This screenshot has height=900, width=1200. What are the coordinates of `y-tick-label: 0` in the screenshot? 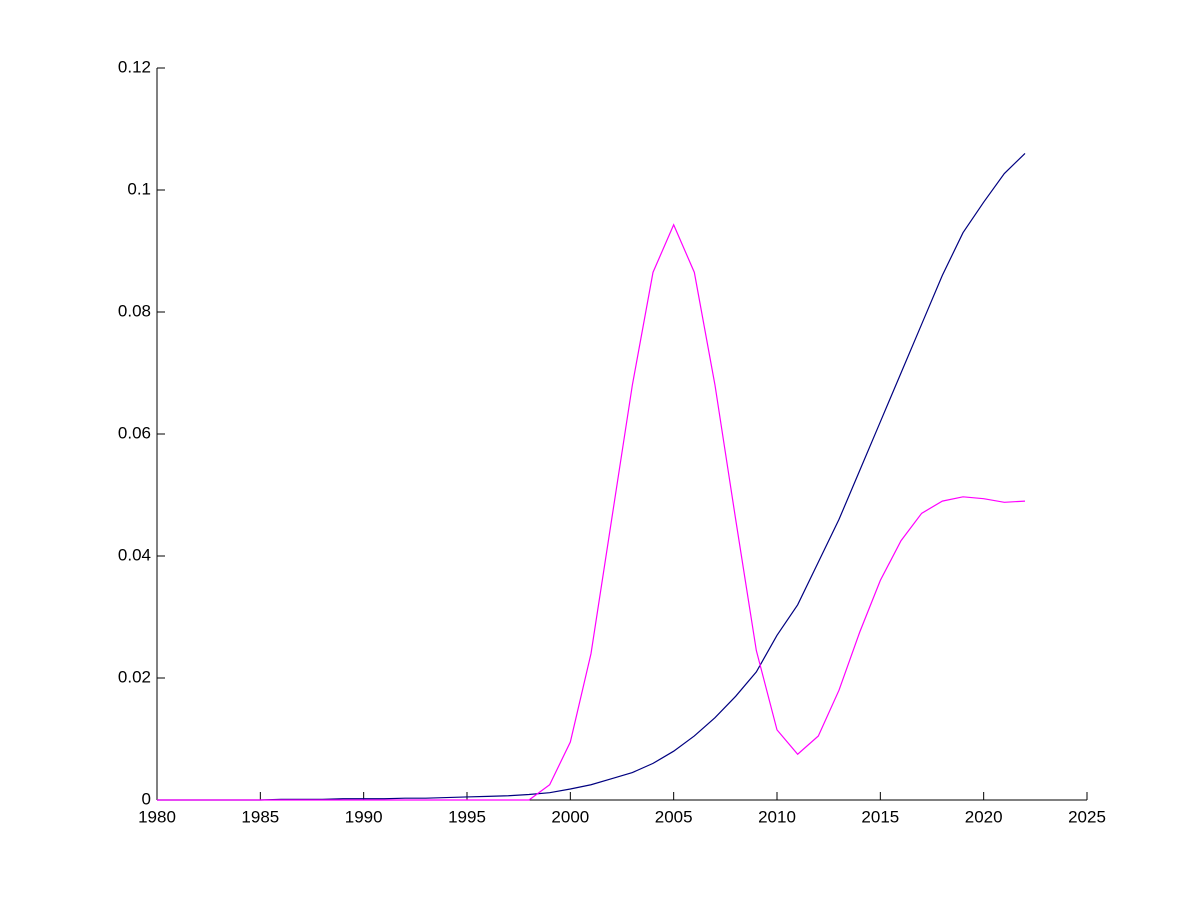 It's located at (146, 798).